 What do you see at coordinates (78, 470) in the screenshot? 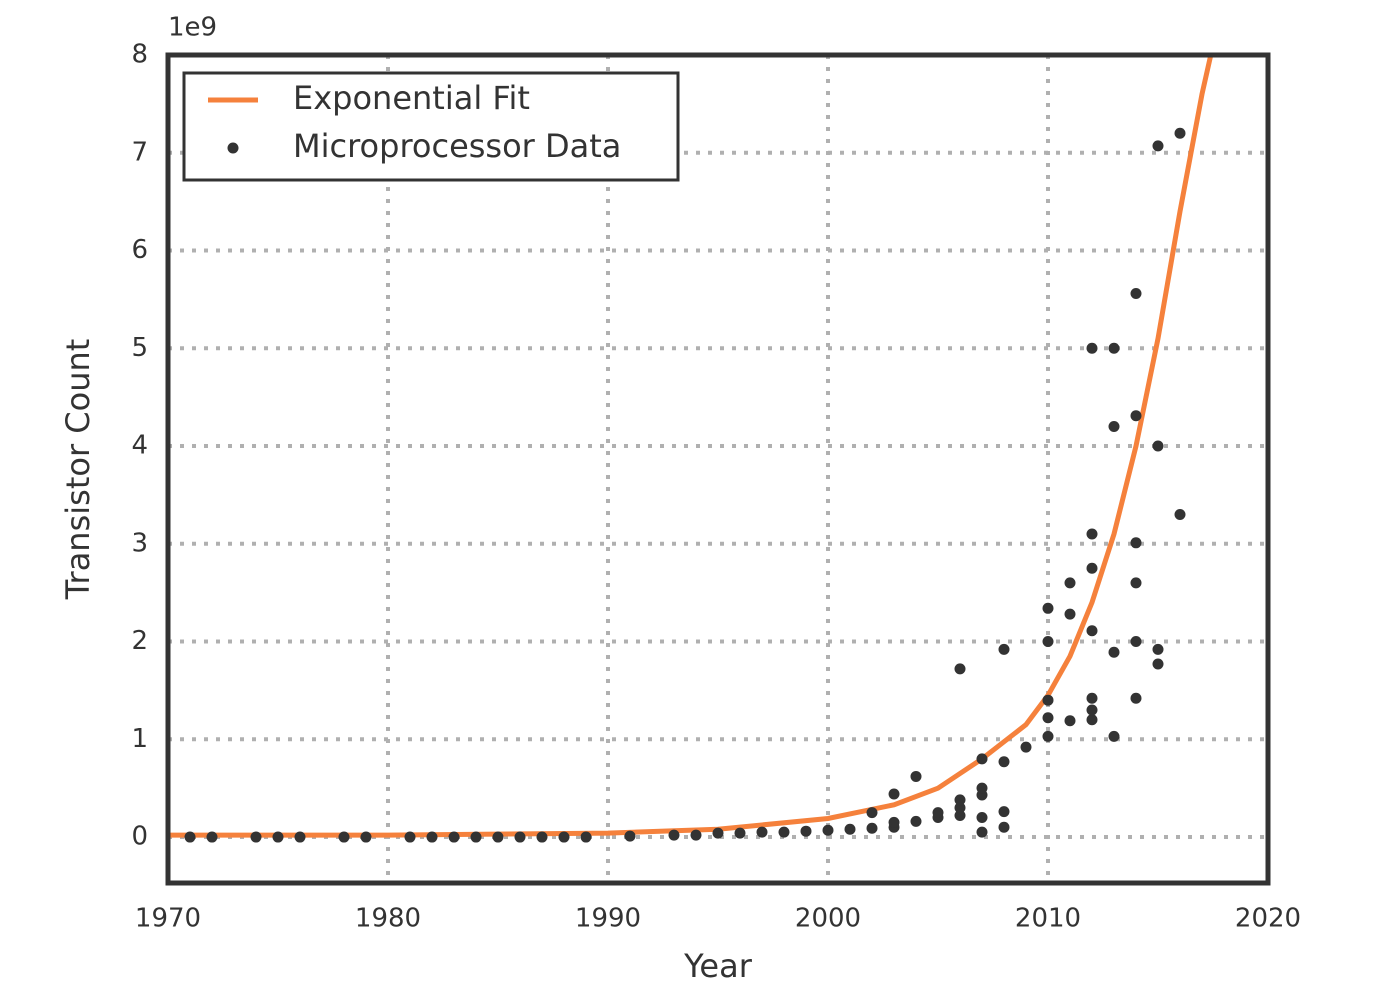
I see `y-axis-label: Transistor Count` at bounding box center [78, 470].